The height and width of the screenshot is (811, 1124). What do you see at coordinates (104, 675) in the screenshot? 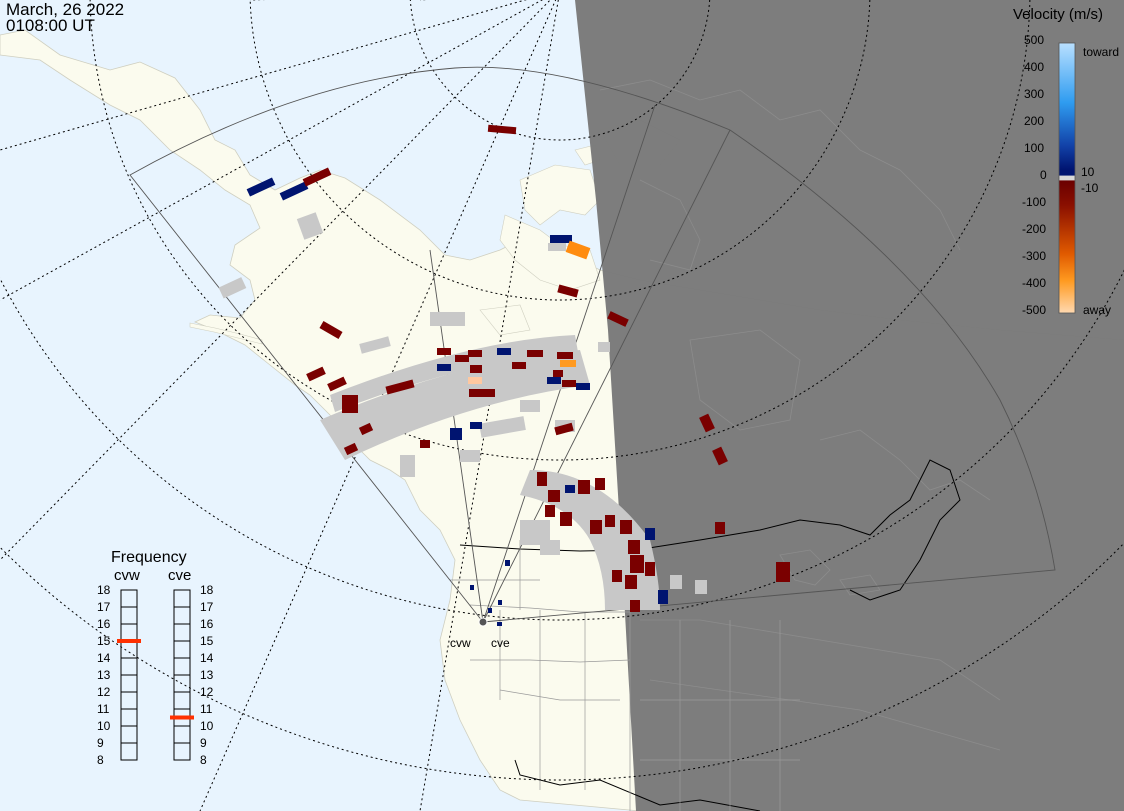
I see `cvw-level-13: 13` at bounding box center [104, 675].